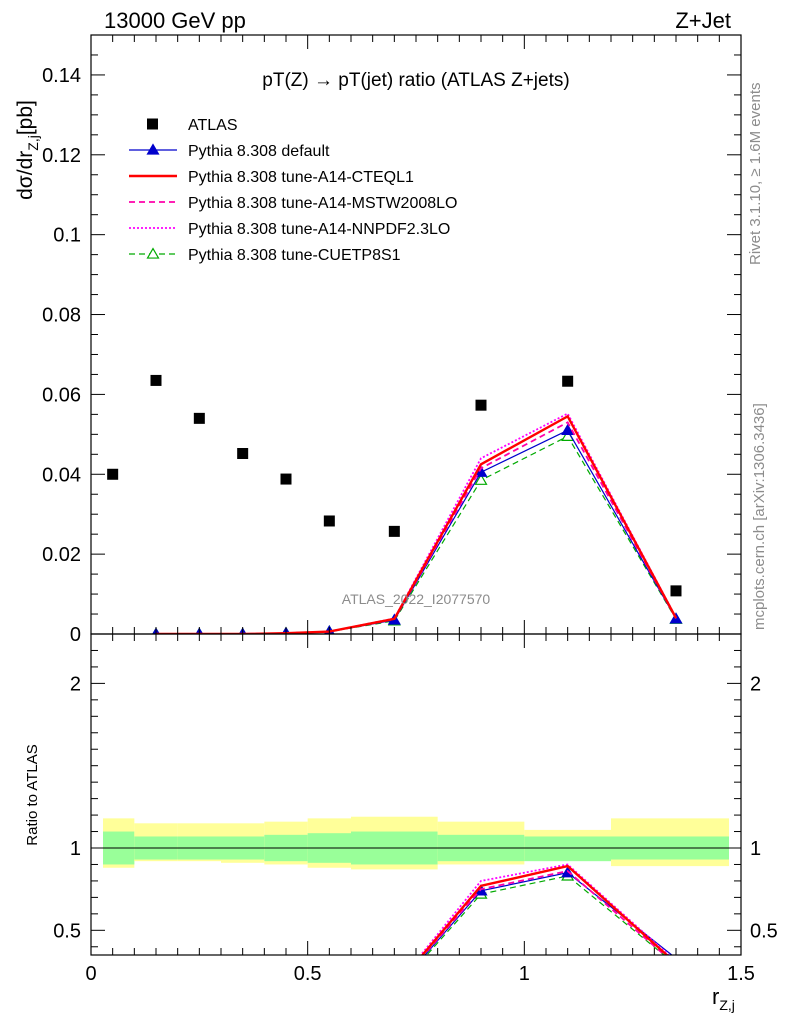  What do you see at coordinates (61, 555) in the screenshot?
I see `y-tick-label: 0.02` at bounding box center [61, 555].